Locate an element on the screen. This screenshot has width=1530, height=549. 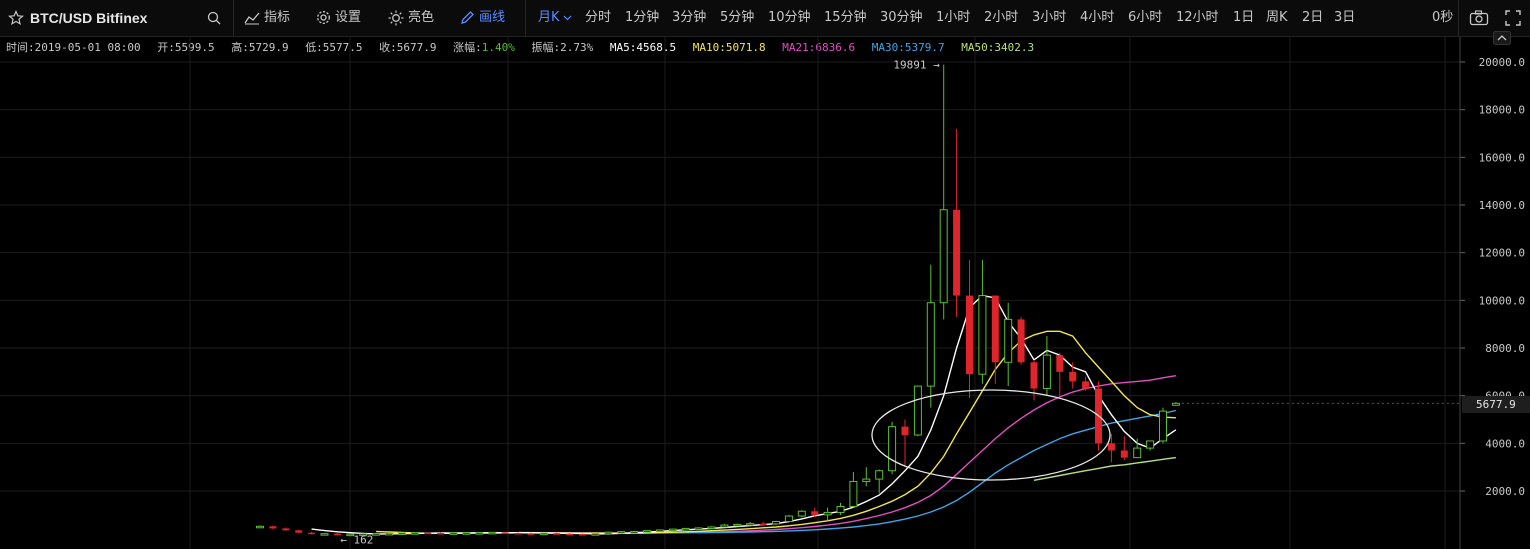
period-option: 2日 is located at coordinates (1313, 17).